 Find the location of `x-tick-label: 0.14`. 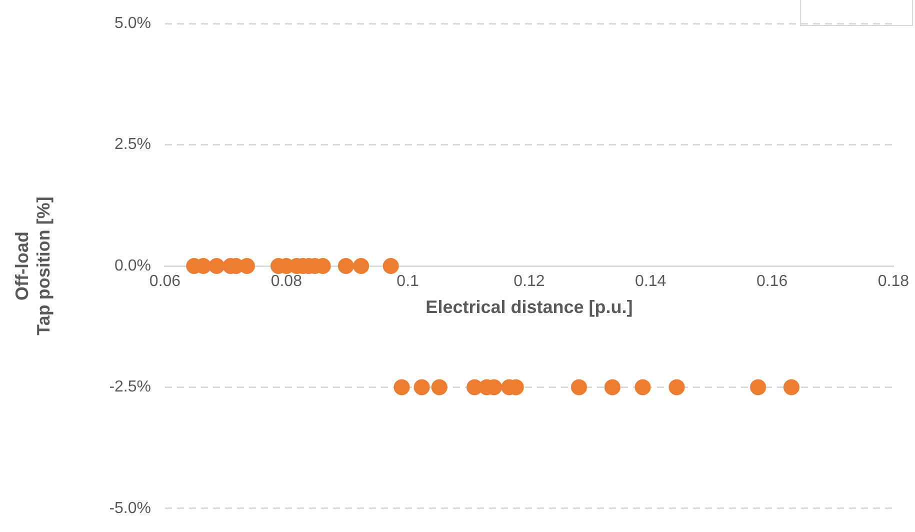

x-tick-label: 0.14 is located at coordinates (650, 281).